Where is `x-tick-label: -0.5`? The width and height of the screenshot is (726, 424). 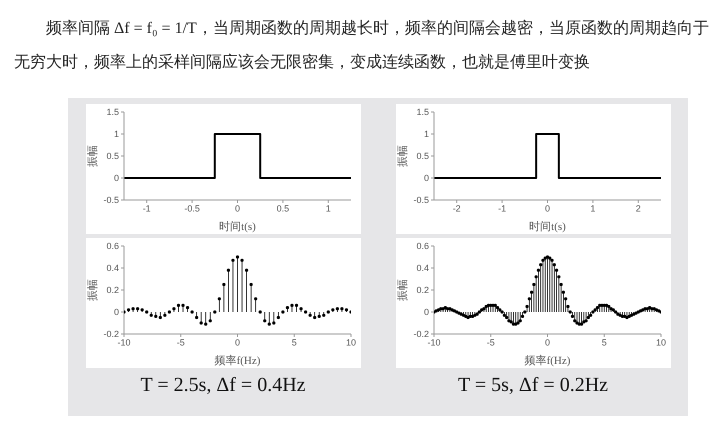
x-tick-label: -0.5 is located at coordinates (192, 208).